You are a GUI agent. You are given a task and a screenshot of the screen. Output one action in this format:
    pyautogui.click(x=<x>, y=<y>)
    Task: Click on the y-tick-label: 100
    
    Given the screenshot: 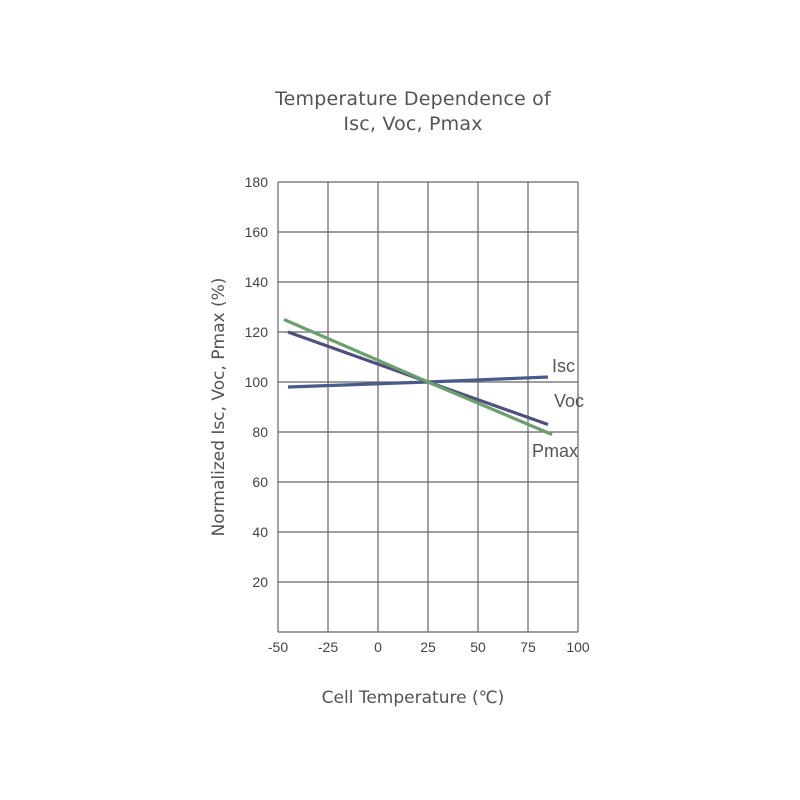 What is the action you would take?
    pyautogui.click(x=257, y=382)
    